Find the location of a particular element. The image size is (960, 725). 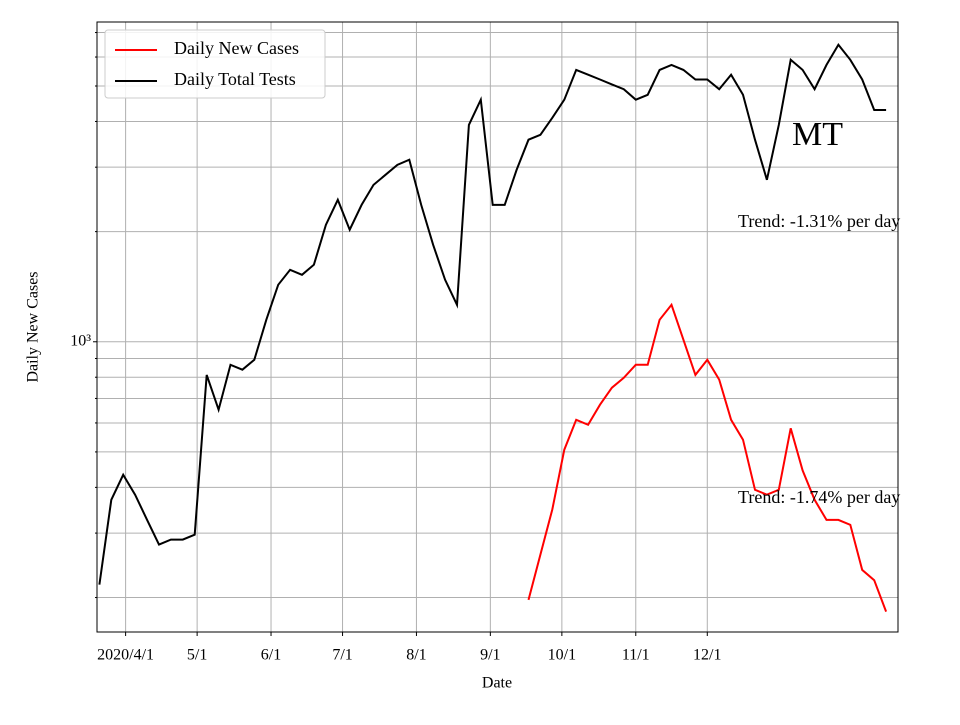

legend: Daily New Cases Daily Total Tests is located at coordinates (215, 64).